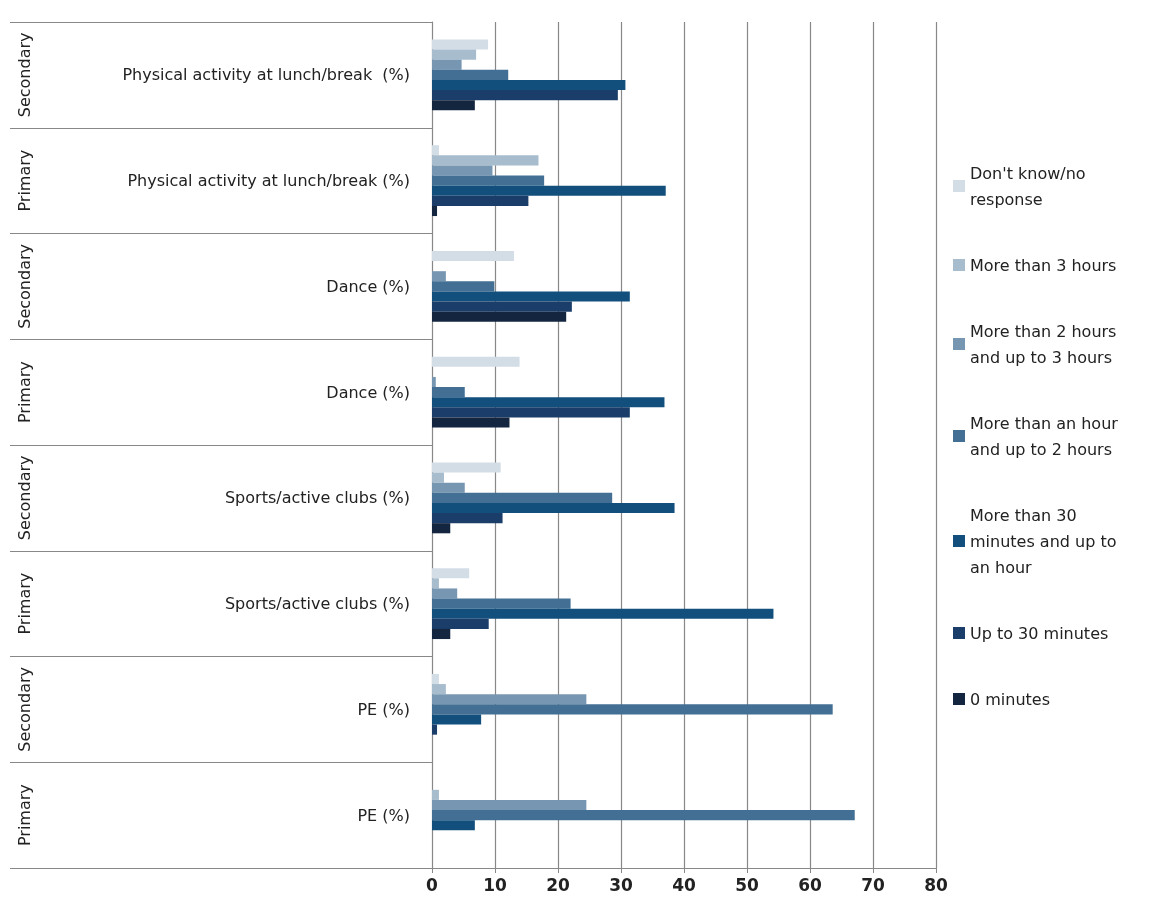 This screenshot has height=914, width=1149. I want to click on x-tick-label: 0, so click(432, 884).